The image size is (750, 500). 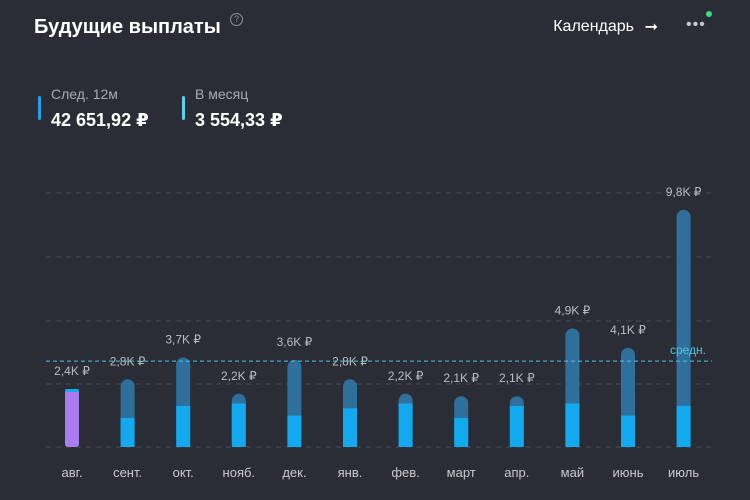 I want to click on x-tick-label-2: окт., so click(x=183, y=472).